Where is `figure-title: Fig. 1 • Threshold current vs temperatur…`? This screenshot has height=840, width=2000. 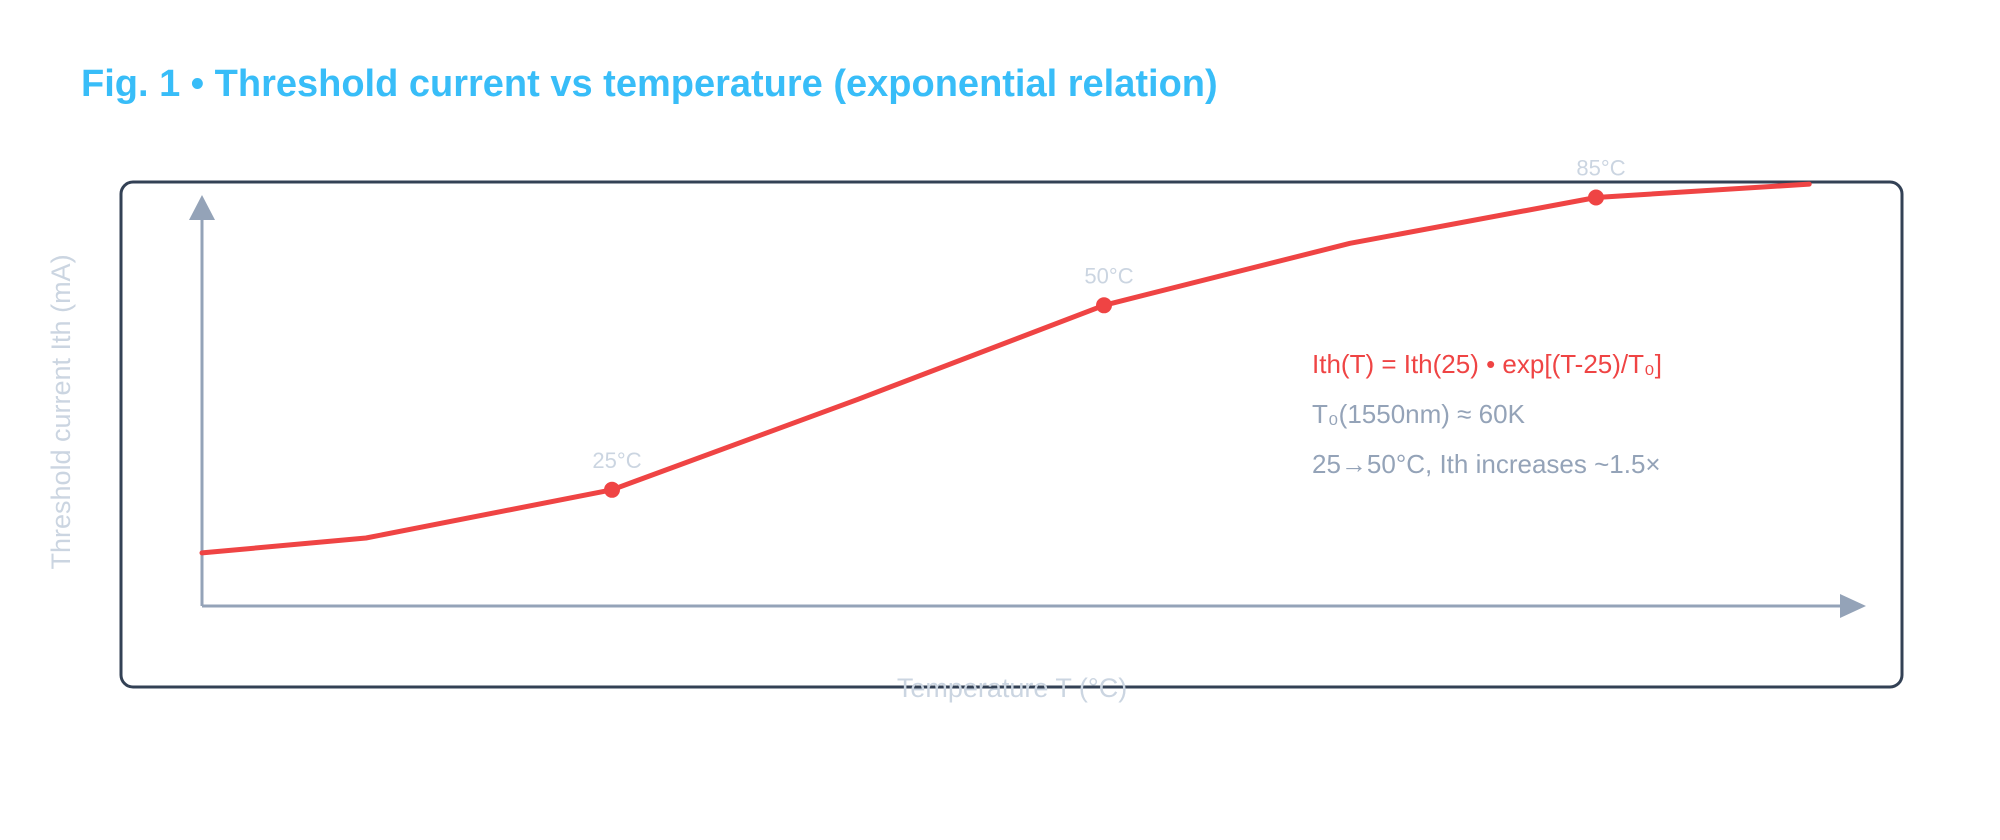
figure-title: Fig. 1 • Threshold current vs temperatur… is located at coordinates (649, 84).